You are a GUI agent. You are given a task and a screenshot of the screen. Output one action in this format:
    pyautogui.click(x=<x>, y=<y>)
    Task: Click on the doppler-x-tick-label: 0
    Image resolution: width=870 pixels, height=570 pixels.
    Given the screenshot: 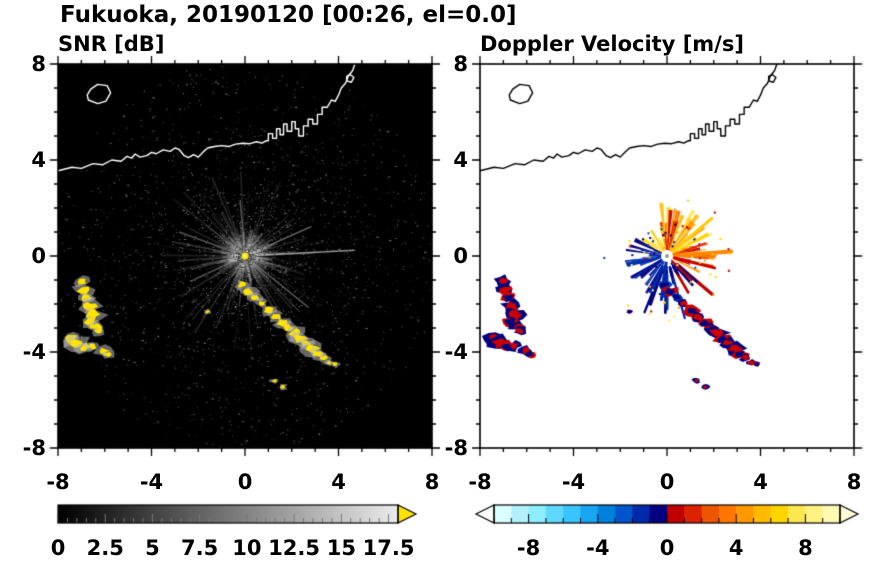 What is the action you would take?
    pyautogui.click(x=667, y=482)
    